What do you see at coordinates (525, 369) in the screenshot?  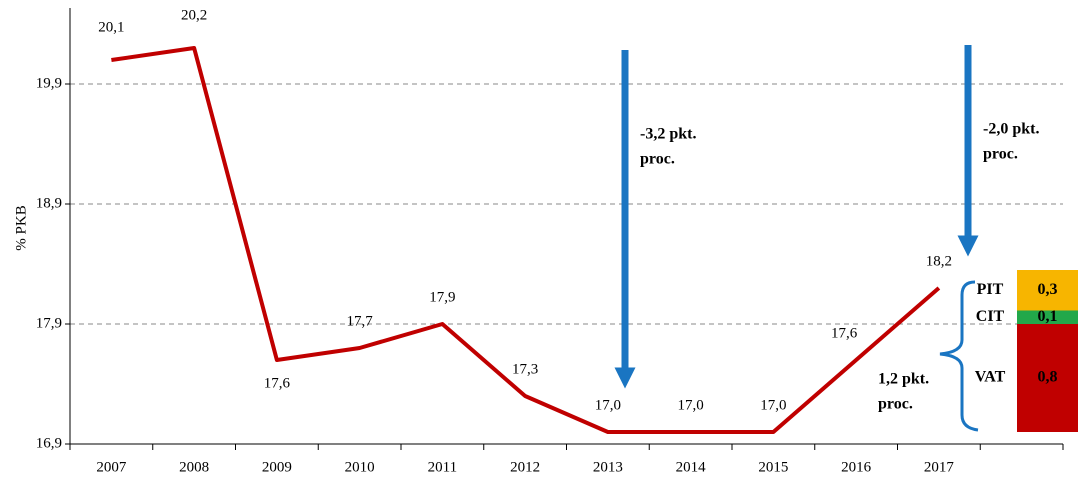 I see `data-label: 17,3` at bounding box center [525, 369].